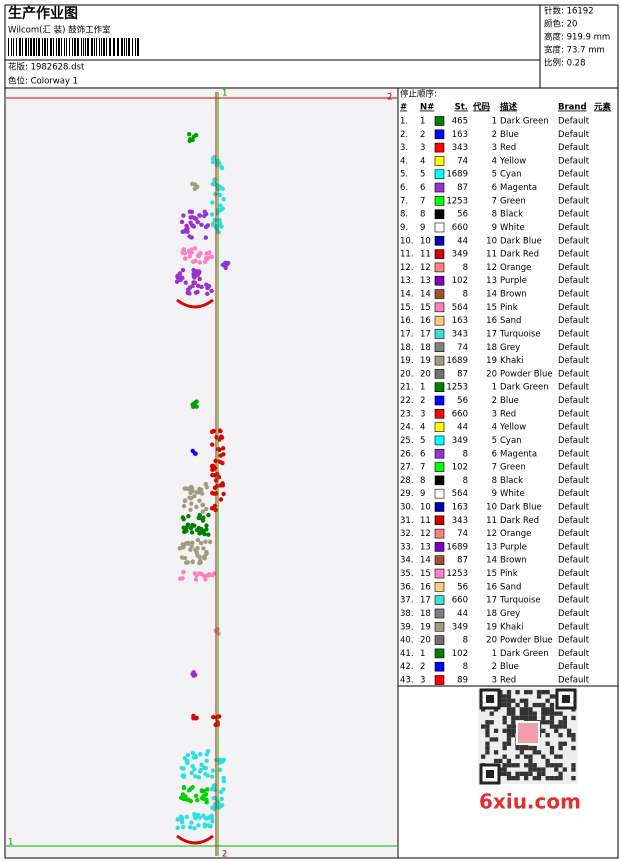 The image size is (620, 861). Describe the element at coordinates (513, 547) in the screenshot. I see `cell: Purple` at that location.